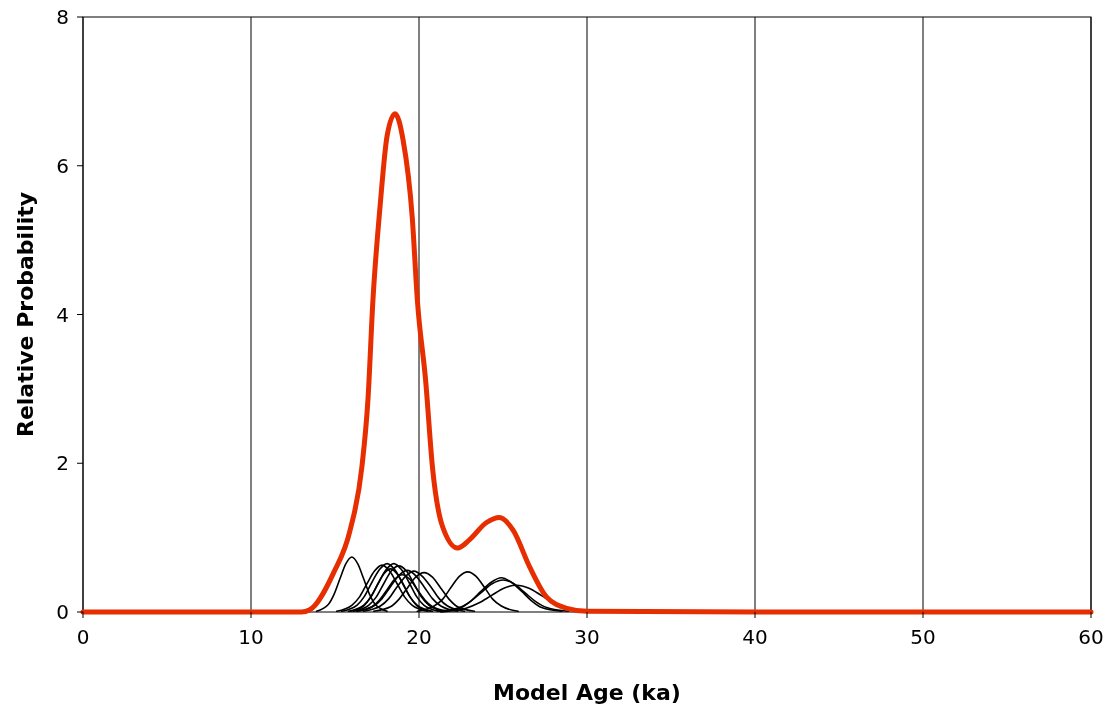 This screenshot has width=1114, height=707. What do you see at coordinates (587, 637) in the screenshot?
I see `x-tick-label: 30` at bounding box center [587, 637].